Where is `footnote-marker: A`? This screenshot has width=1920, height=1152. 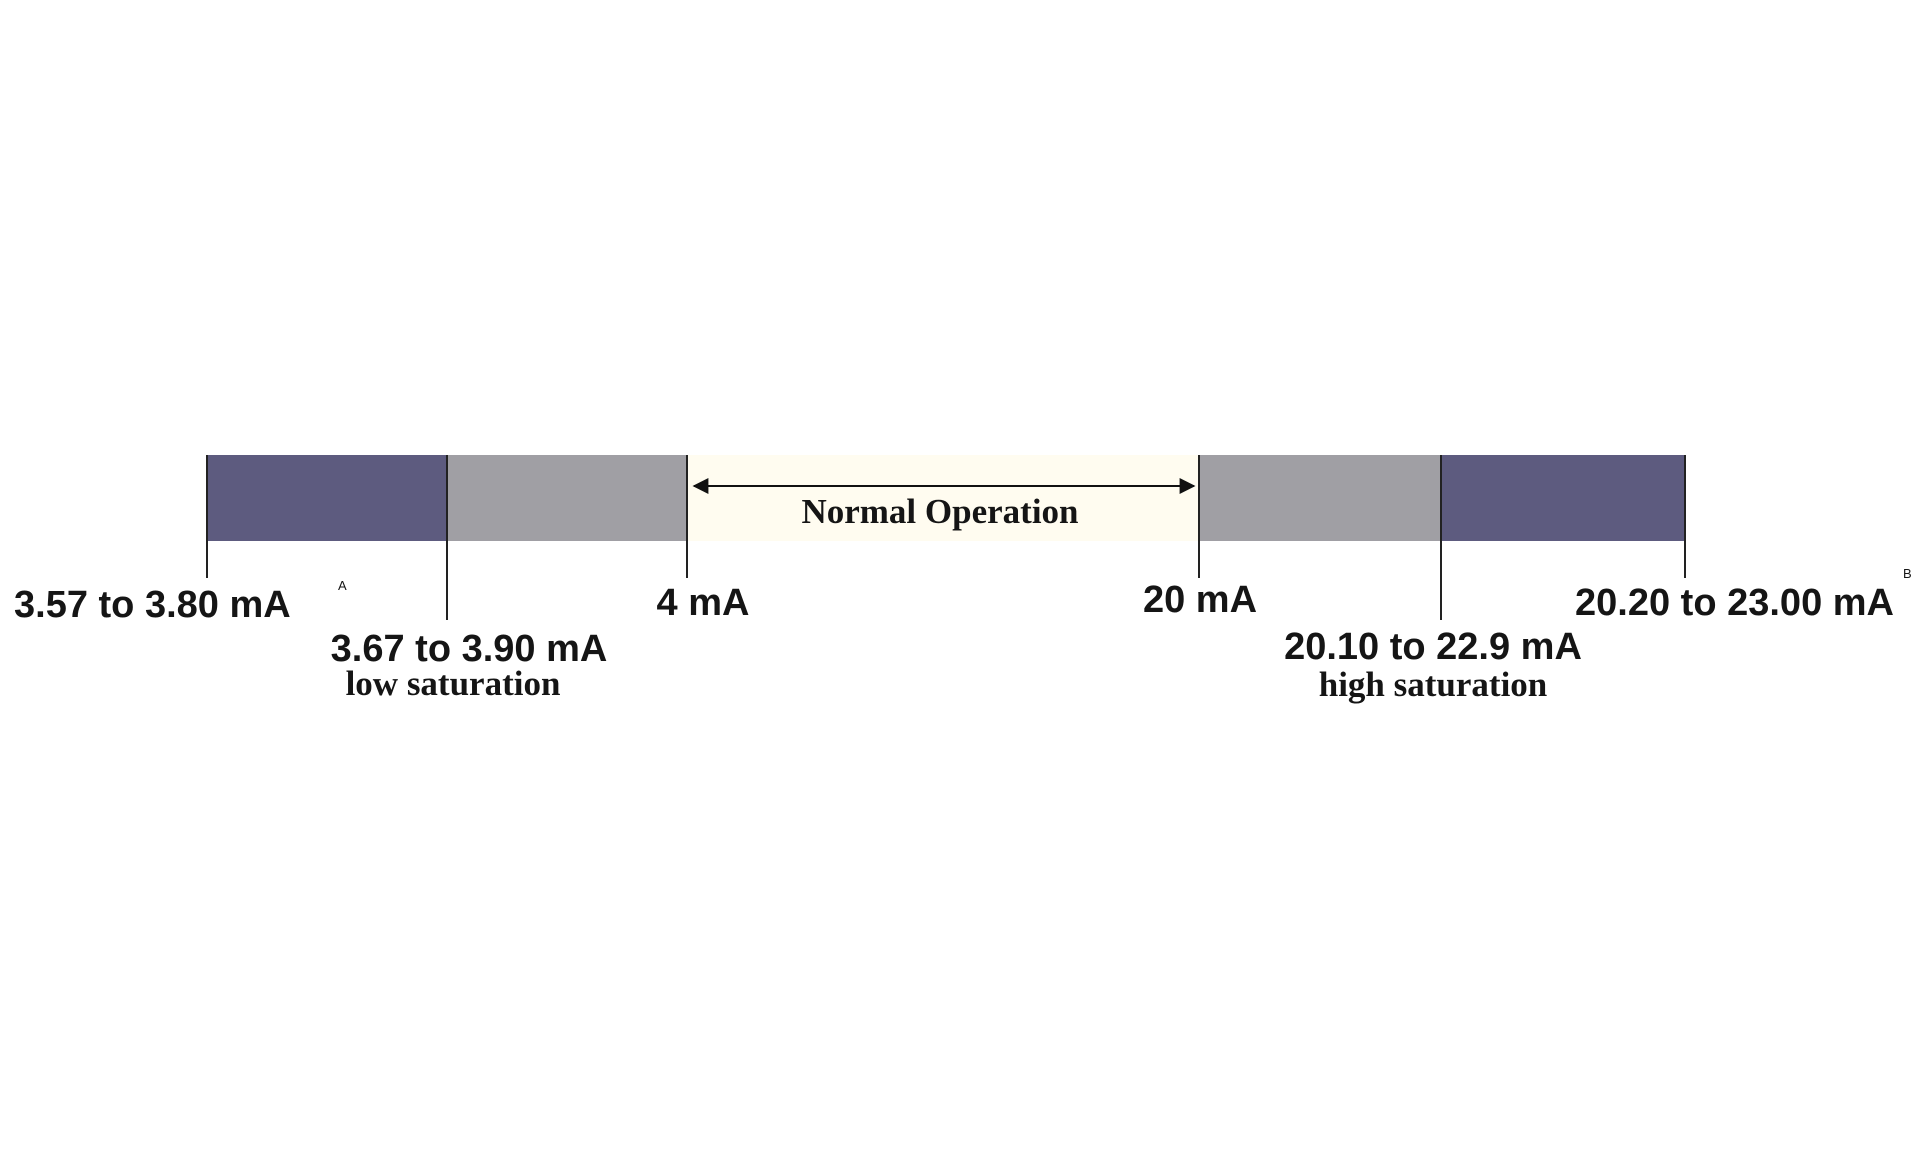 footnote-marker: A is located at coordinates (342, 585).